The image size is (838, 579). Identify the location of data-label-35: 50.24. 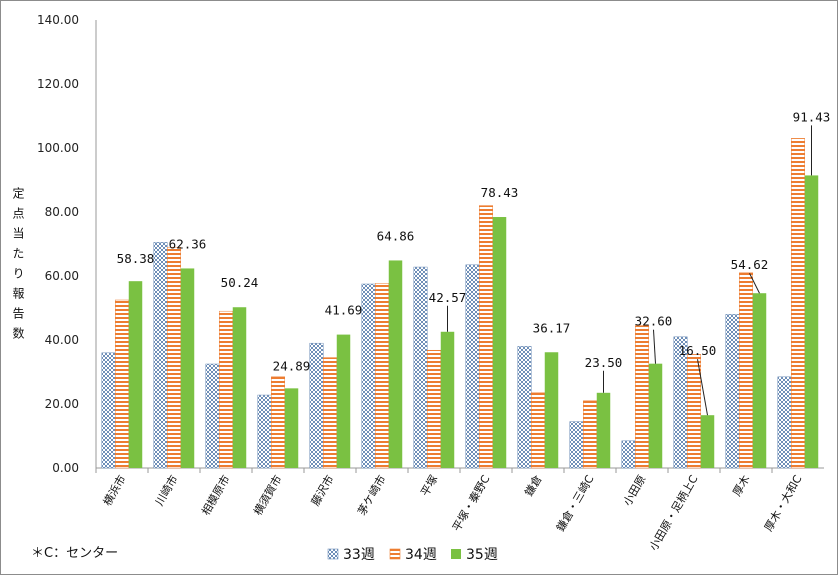
(240, 282).